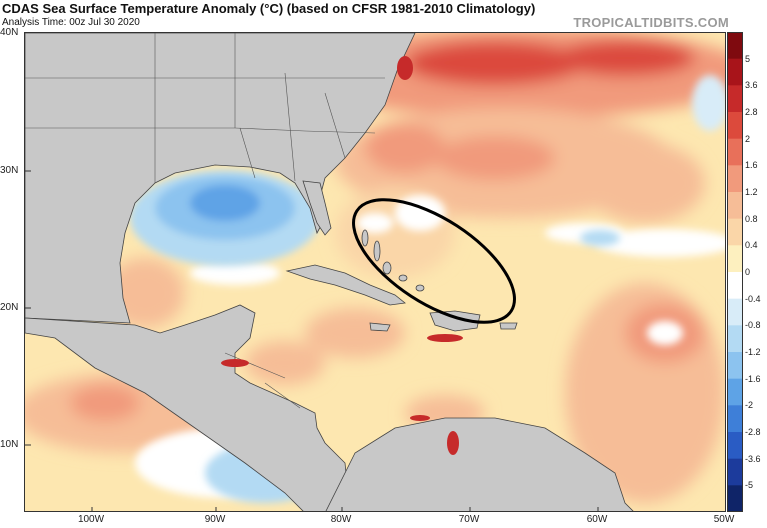  I want to click on colorbar-tick-label: -1.6, so click(753, 378).